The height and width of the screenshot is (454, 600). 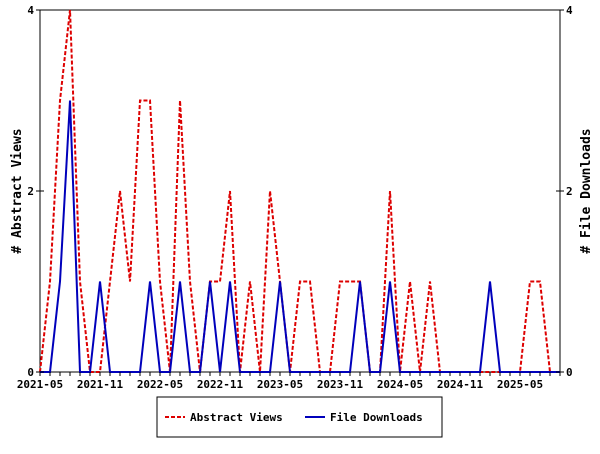 I want to click on legend-label-file-downloads: File Downloads, so click(x=376, y=417).